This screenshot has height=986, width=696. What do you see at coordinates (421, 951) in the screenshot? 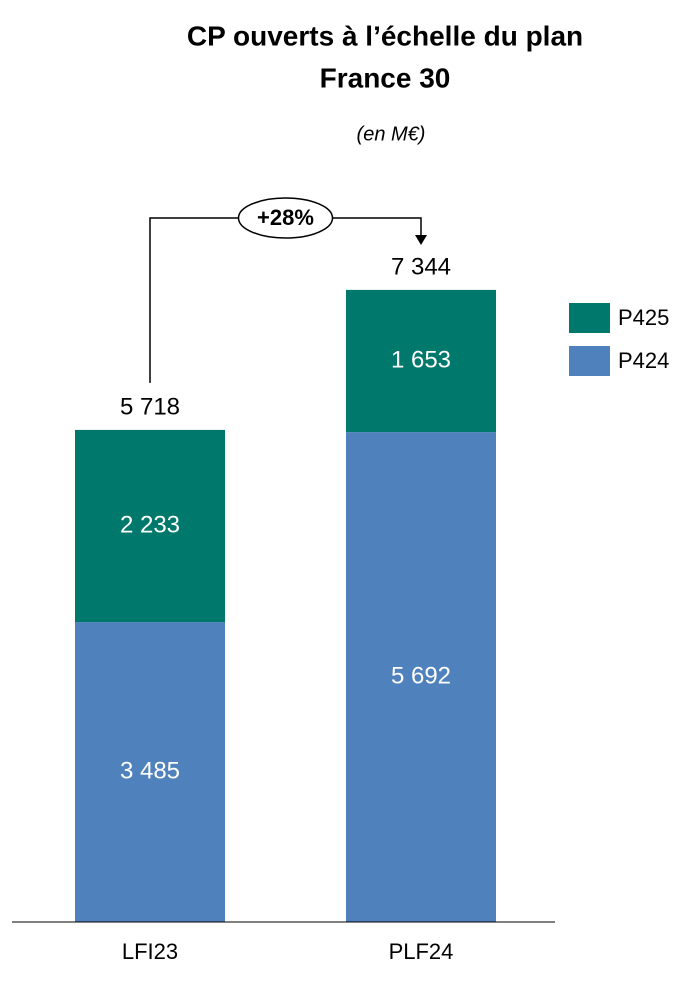
I see `x-tick-label: PLF24` at bounding box center [421, 951].